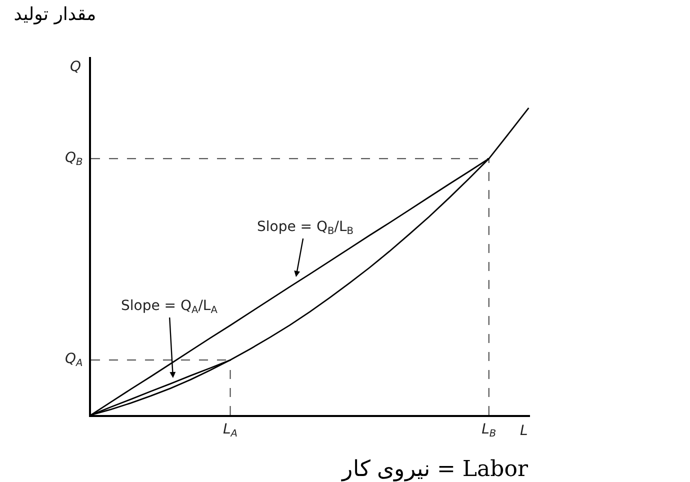  I want to click on y-axis-title: Q, so click(76, 67).